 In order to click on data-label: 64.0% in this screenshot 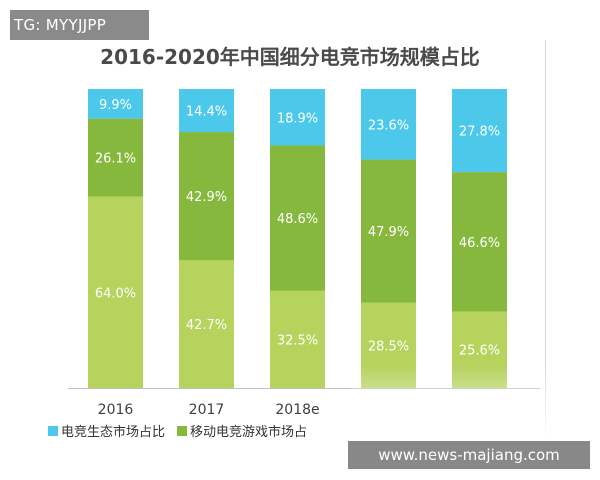, I will do `click(115, 293)`.